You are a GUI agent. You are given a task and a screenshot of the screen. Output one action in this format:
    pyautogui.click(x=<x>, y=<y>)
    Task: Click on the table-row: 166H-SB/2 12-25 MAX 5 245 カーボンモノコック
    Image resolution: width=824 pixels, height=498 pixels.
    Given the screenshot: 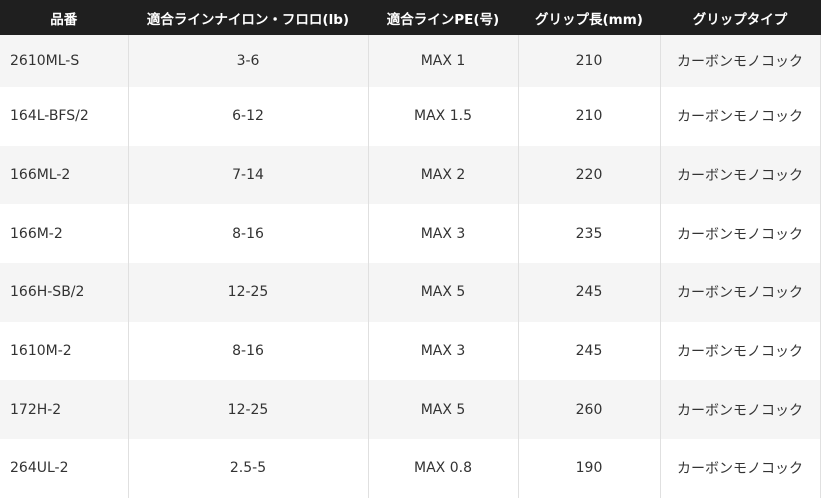 What is the action you would take?
    pyautogui.click(x=410, y=292)
    